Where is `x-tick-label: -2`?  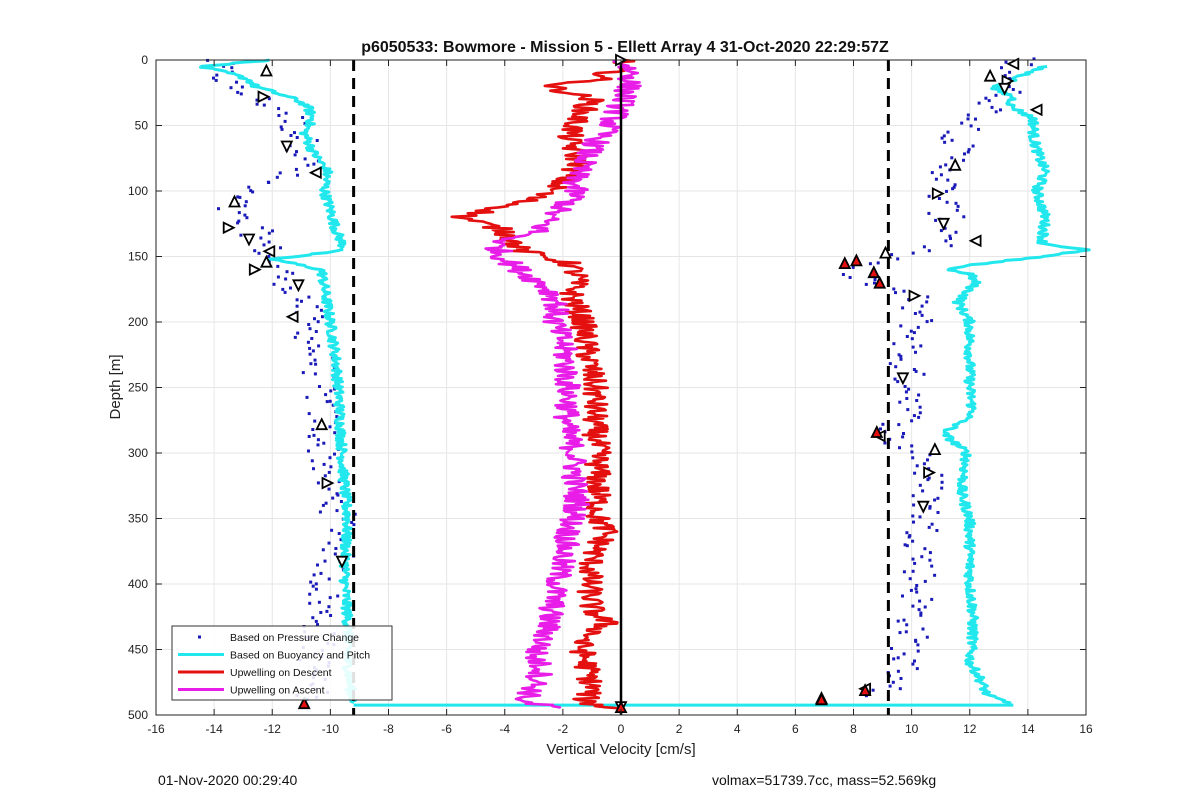 x-tick-label: -2 is located at coordinates (563, 729).